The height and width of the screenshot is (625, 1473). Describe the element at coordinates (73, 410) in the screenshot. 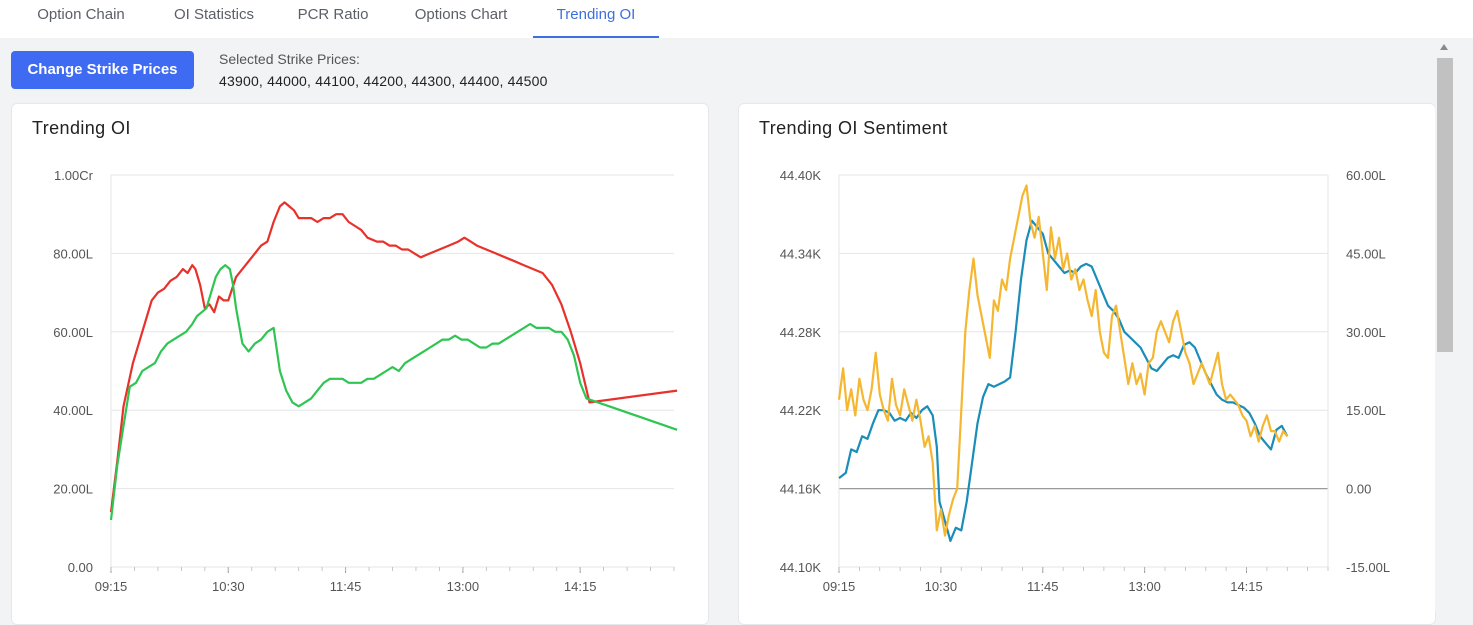

I see `y-tick-label: 40.00L` at that location.